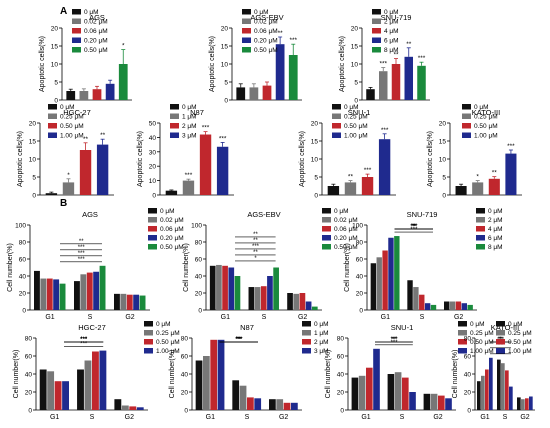 The image size is (550, 428). Describe the element at coordinates (23, 277) in the screenshot. I see `b-ags-ytick-label: 40` at that location.